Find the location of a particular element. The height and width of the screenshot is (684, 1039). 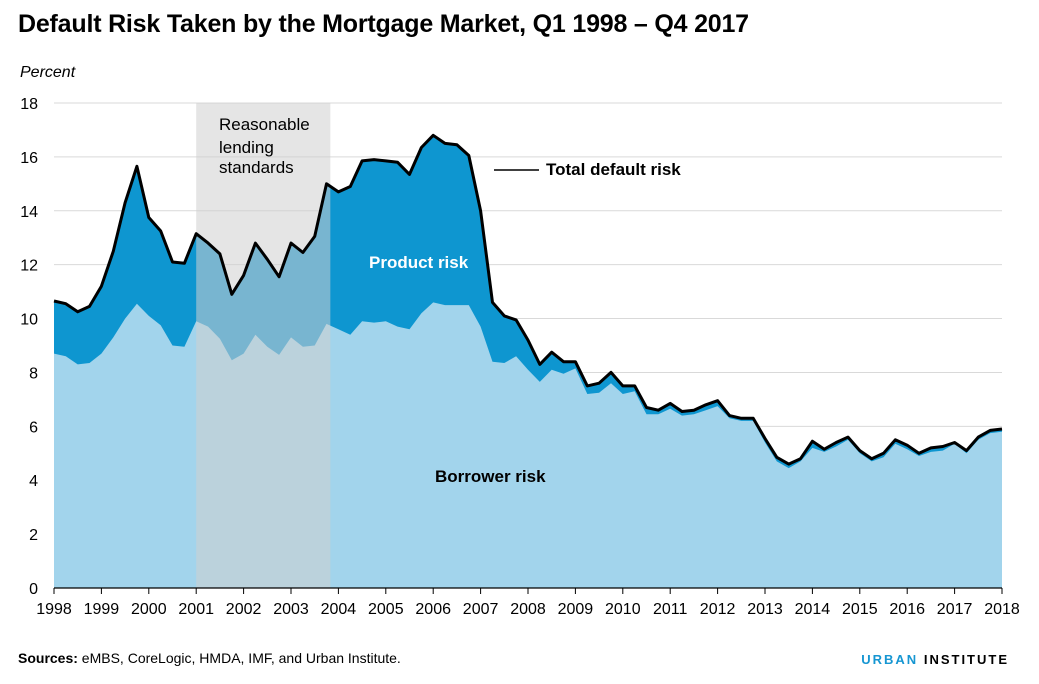

x-tick-label: 2017 is located at coordinates (955, 609).